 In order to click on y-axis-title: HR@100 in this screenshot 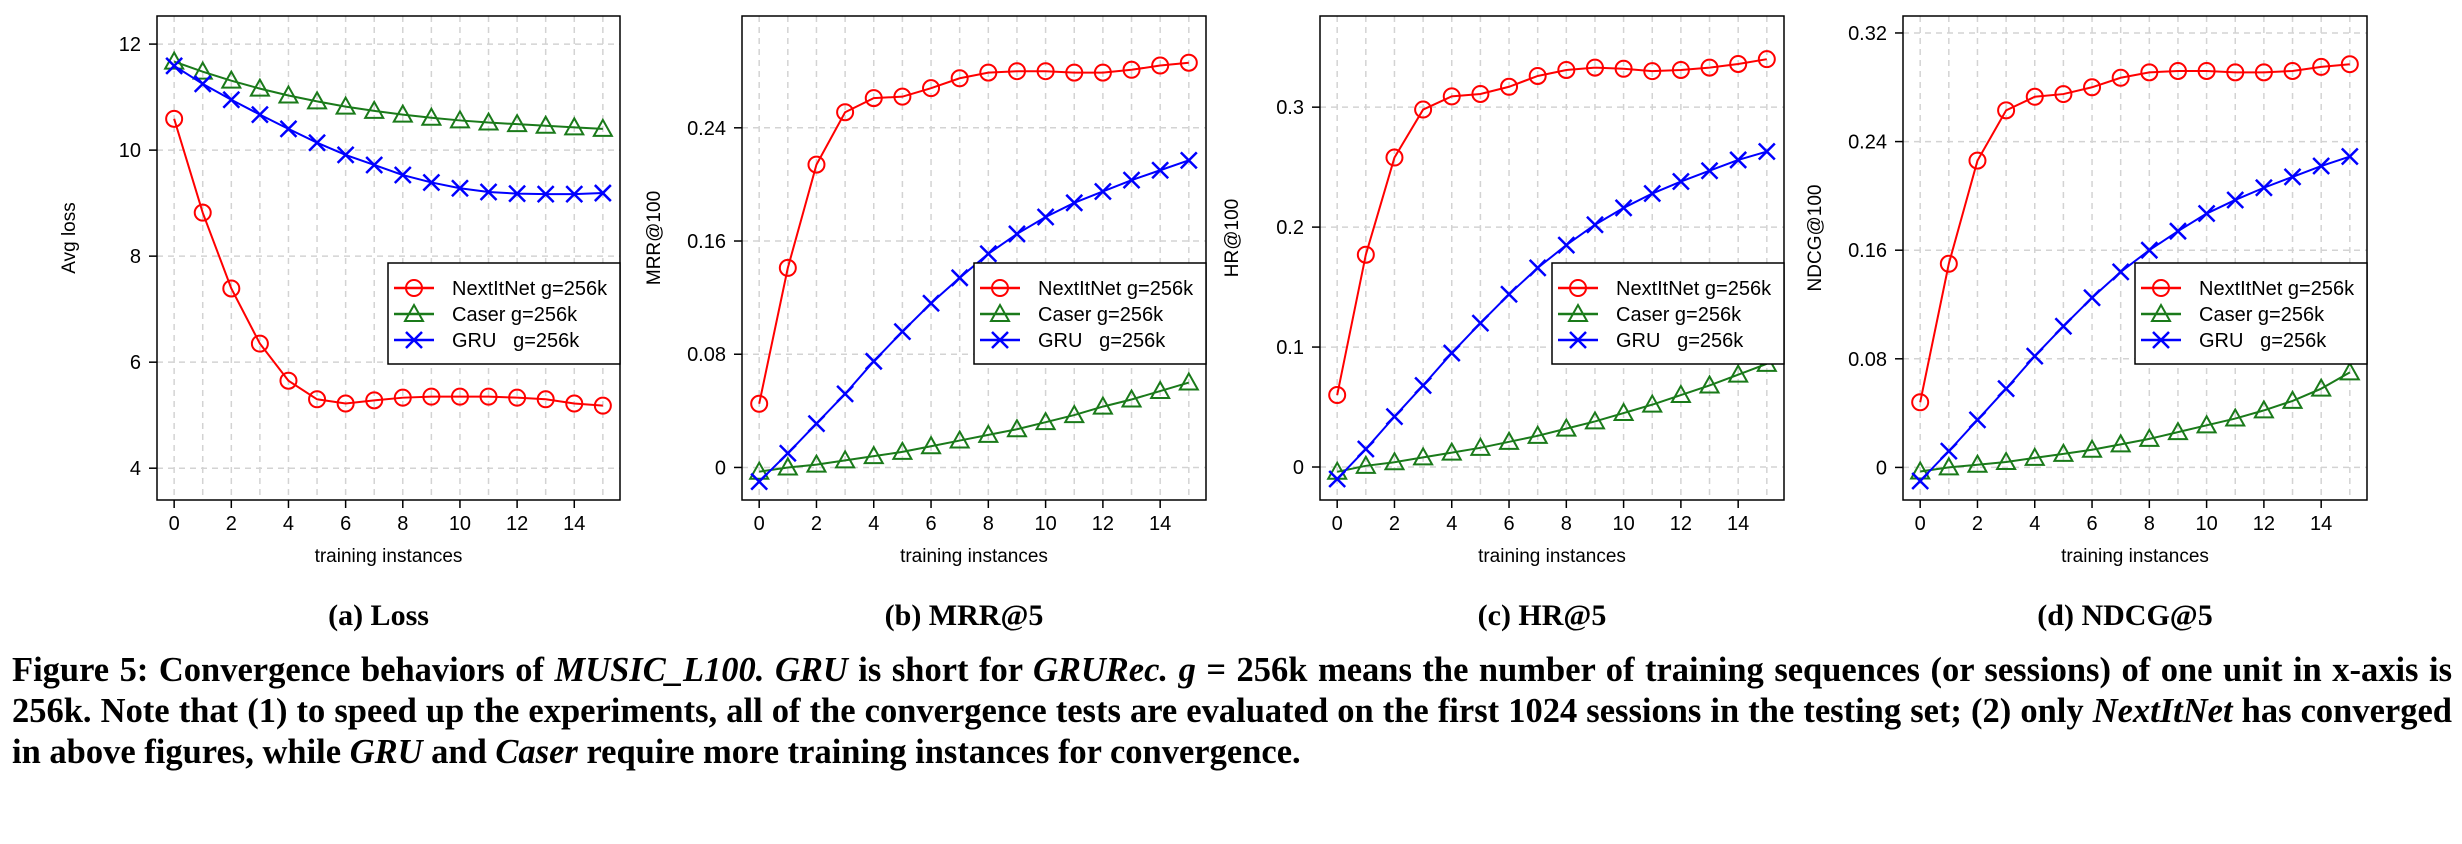, I will do `click(1232, 238)`.